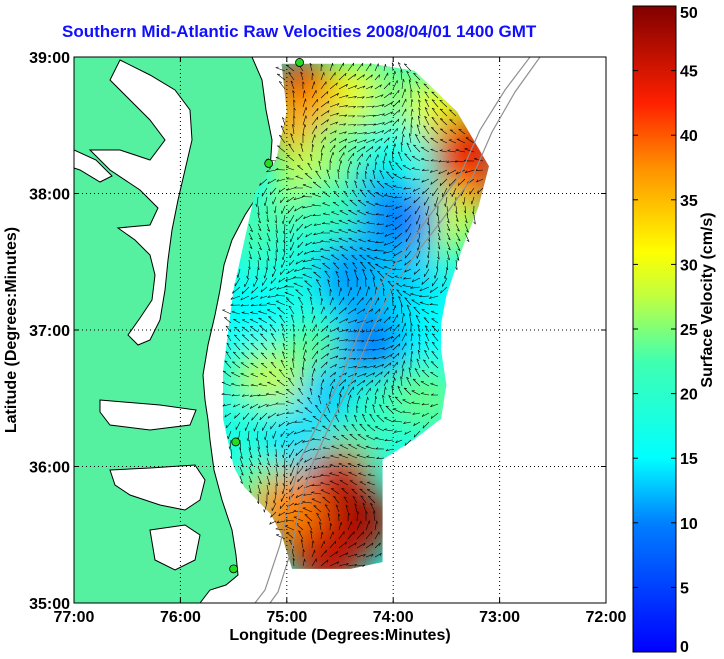 The height and width of the screenshot is (659, 724). I want to click on colorbar-tick-label: 45, so click(689, 72).